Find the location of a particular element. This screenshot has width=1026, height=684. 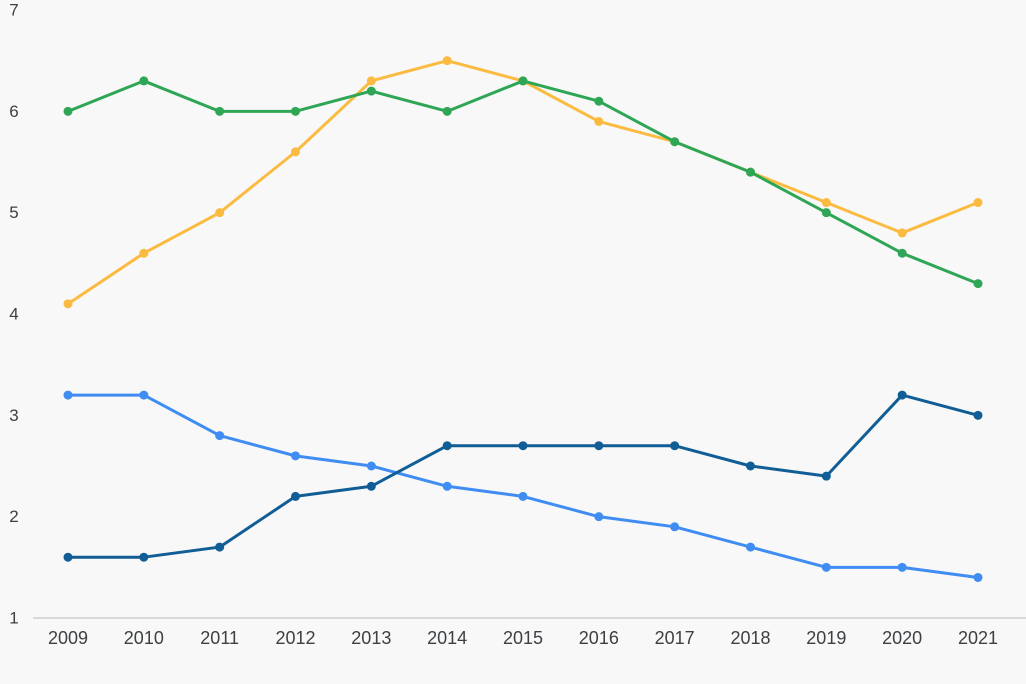

data-point-orange-2016 is located at coordinates (599, 121).